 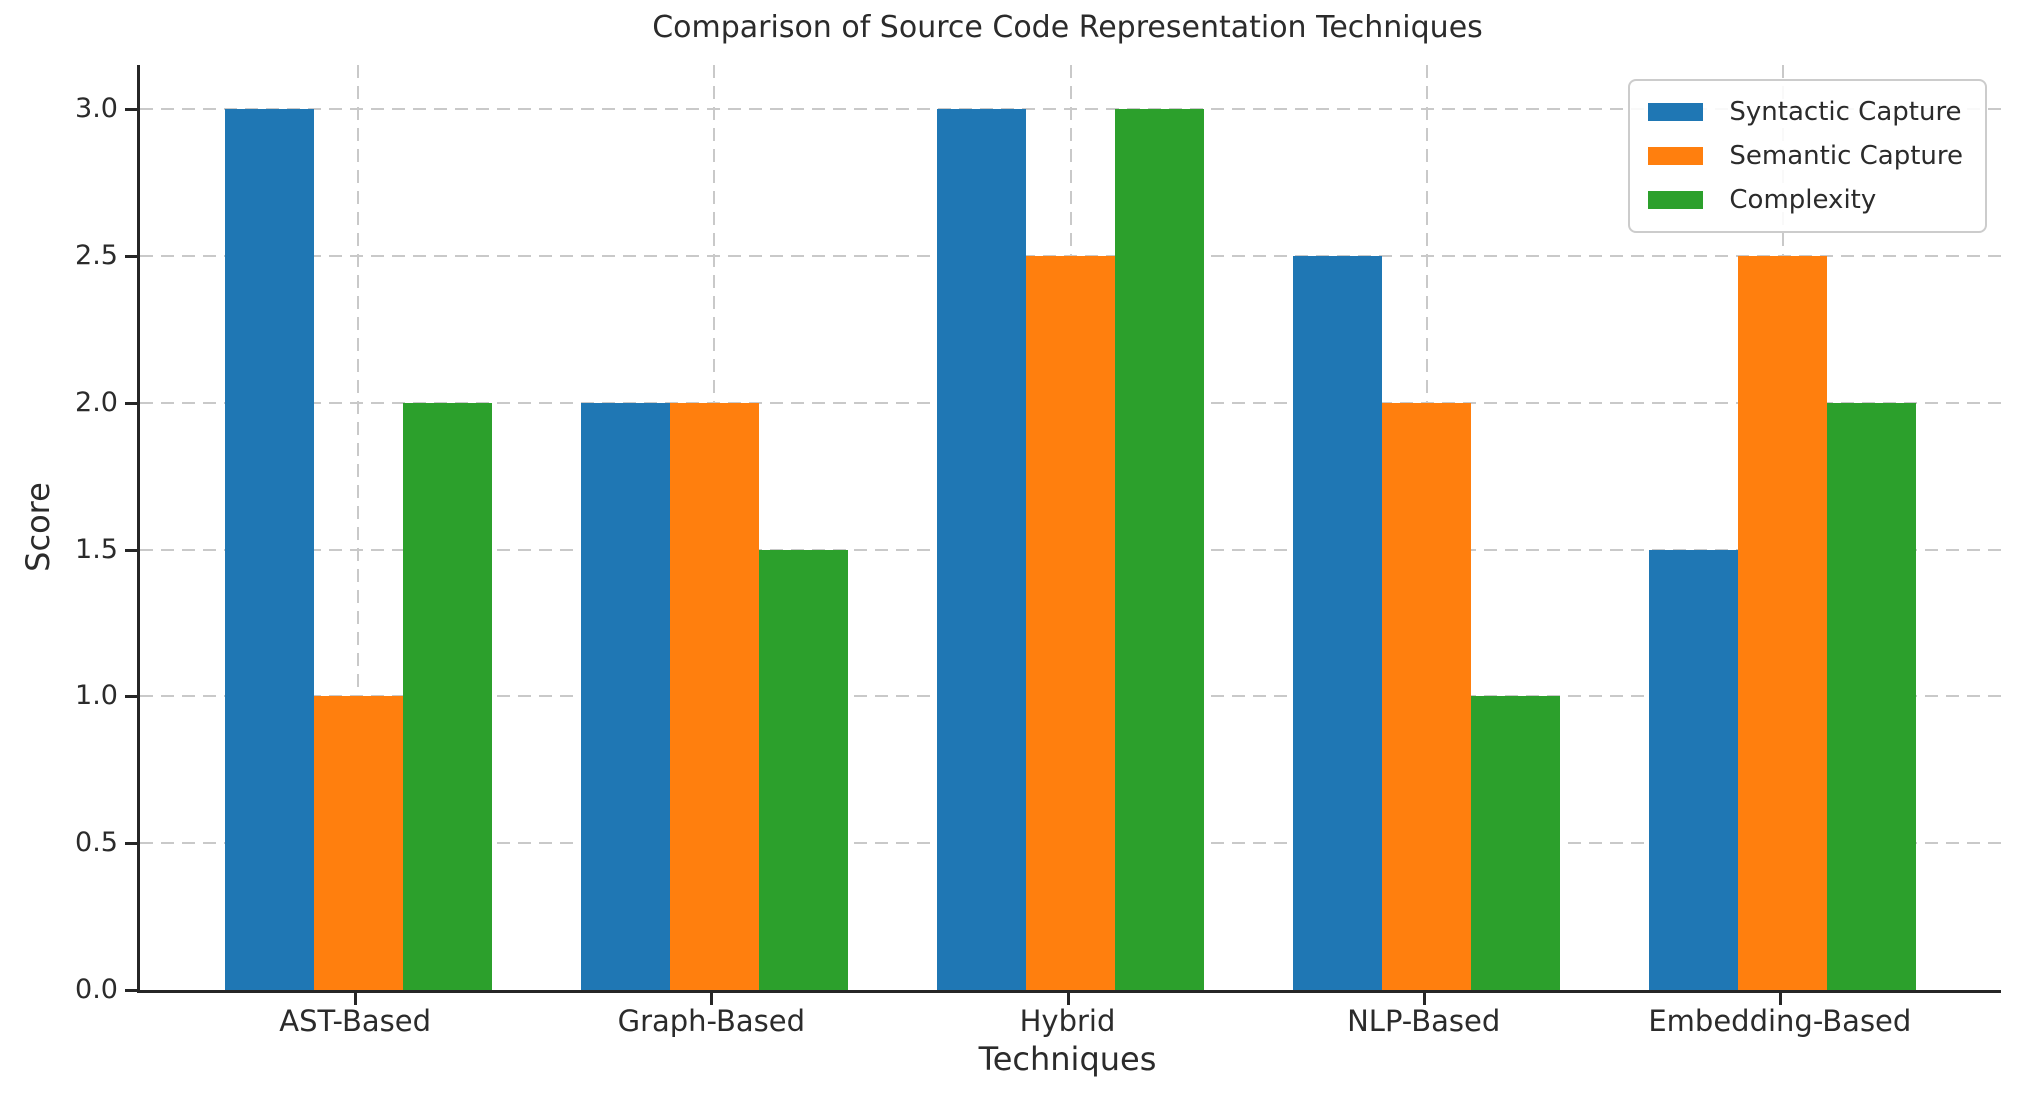 I want to click on bar-Graph-Based-Syntactic Capture, so click(x=625, y=696).